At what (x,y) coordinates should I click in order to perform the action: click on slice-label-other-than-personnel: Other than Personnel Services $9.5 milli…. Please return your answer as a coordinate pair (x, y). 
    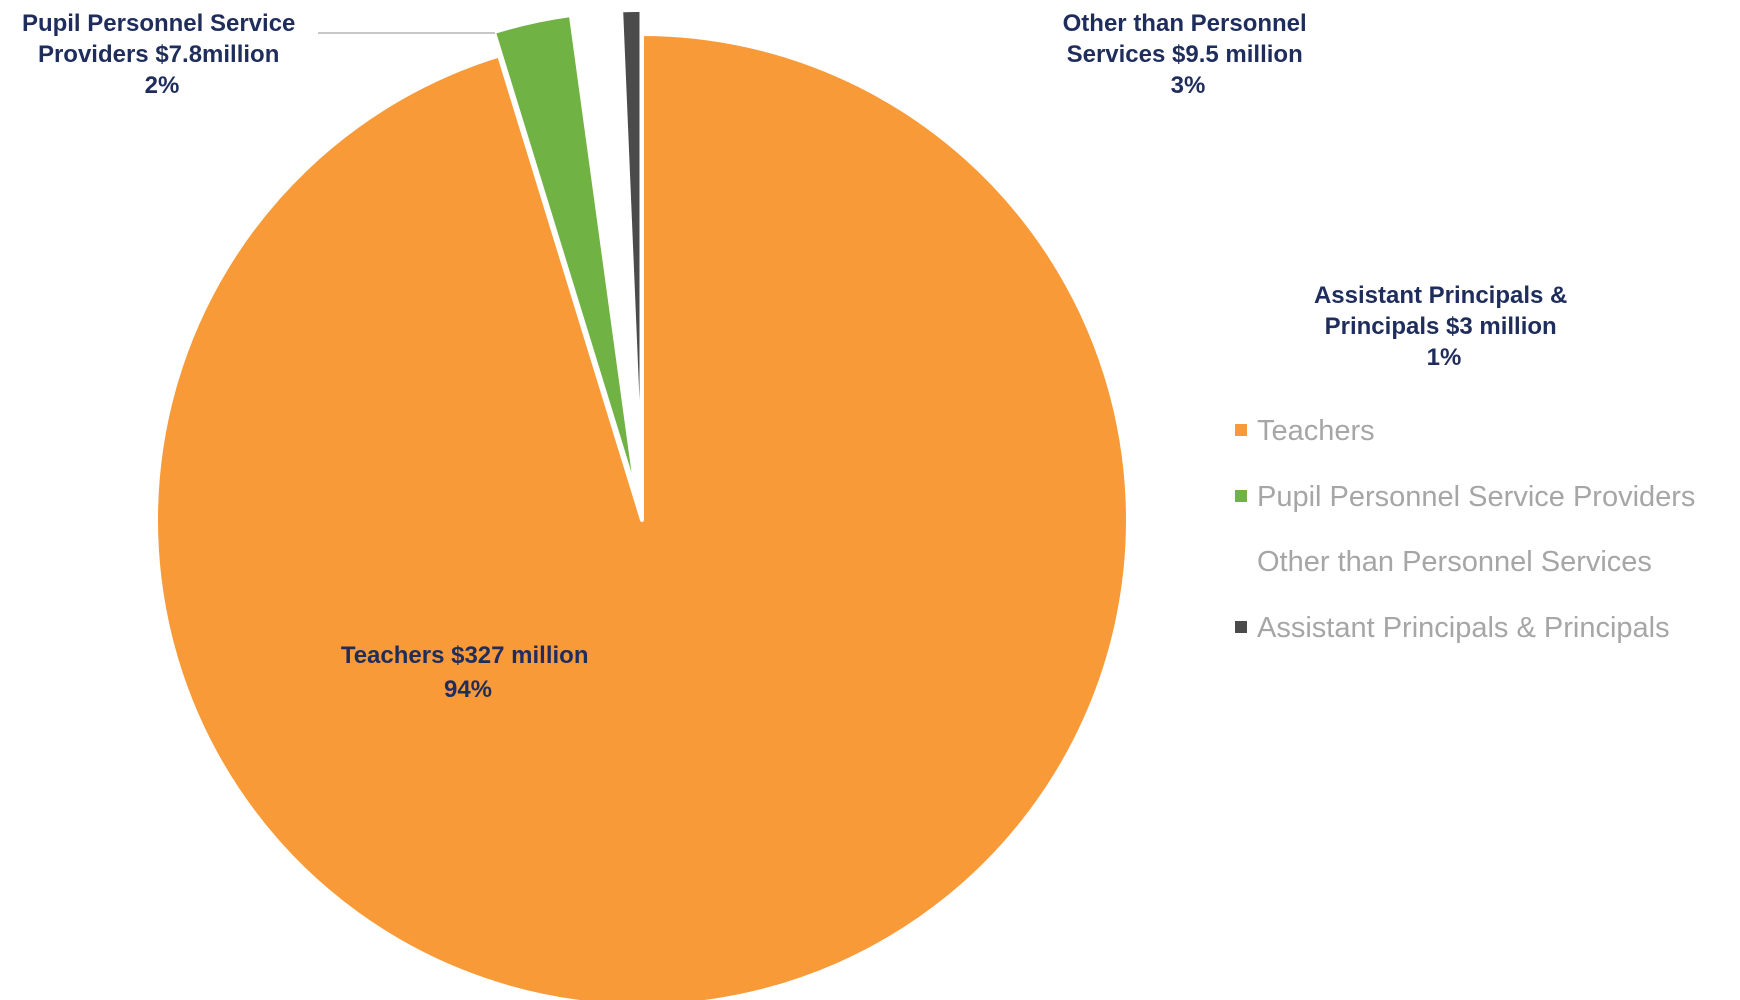
    Looking at the image, I should click on (1188, 54).